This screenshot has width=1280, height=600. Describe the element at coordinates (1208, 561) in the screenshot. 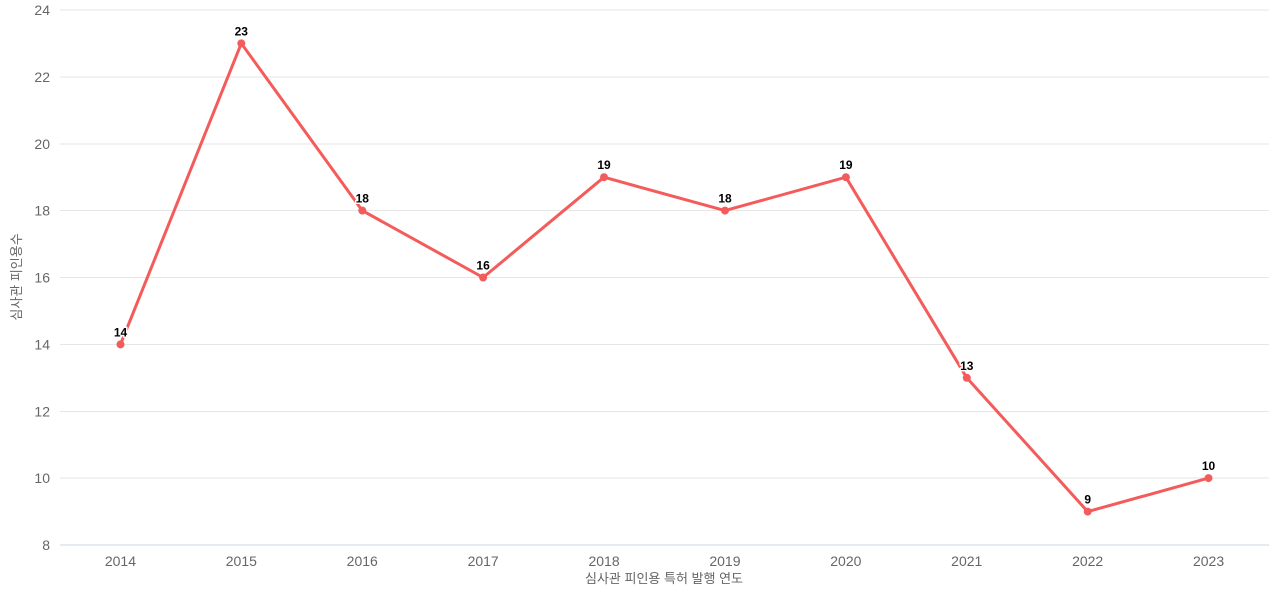

I see `x-axis-tick-label: 2023` at that location.